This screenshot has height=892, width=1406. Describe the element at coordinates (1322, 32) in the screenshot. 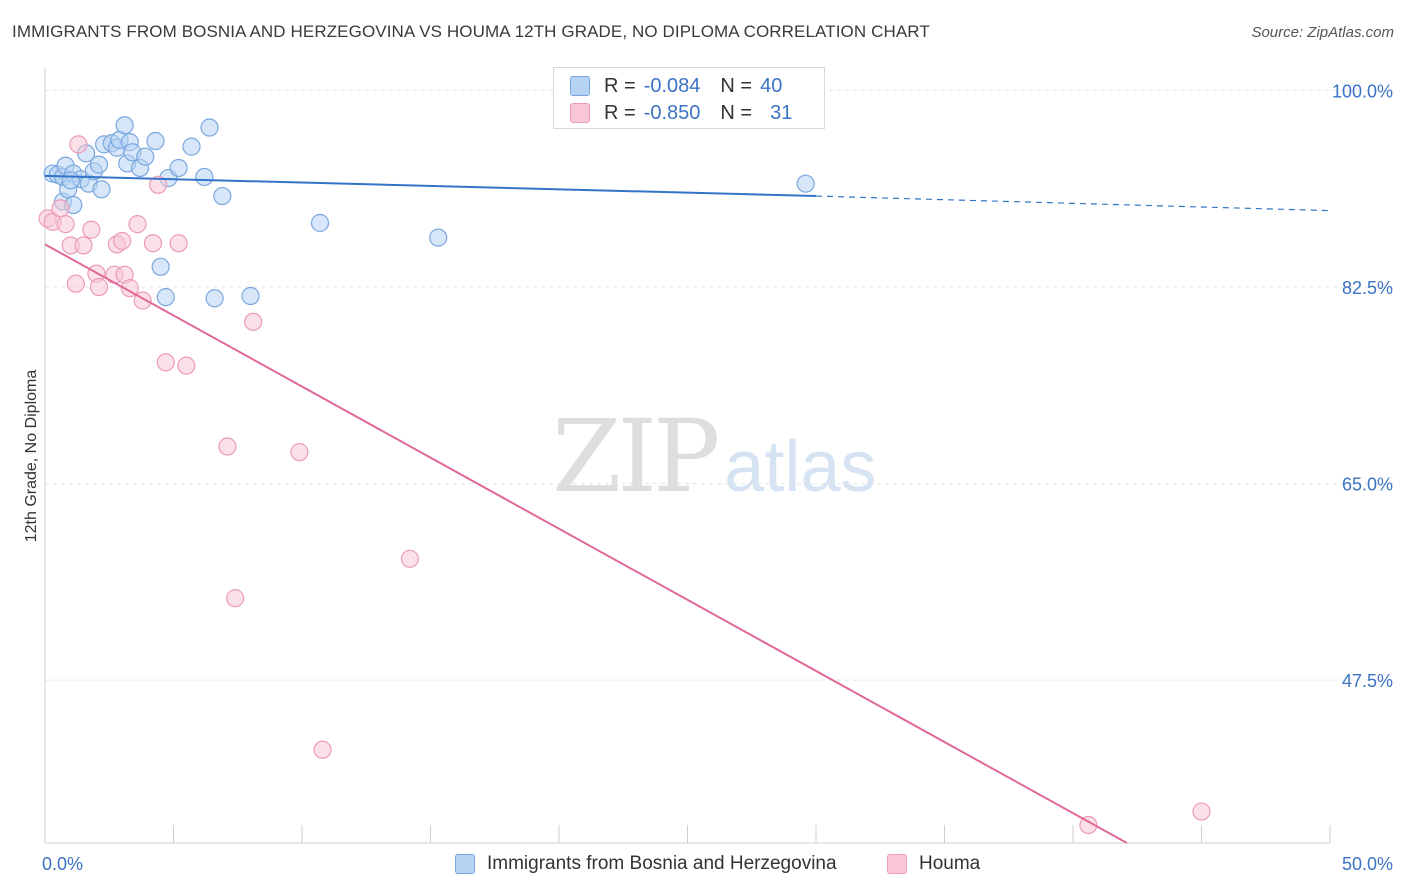

I see `source-label: Source: ZipAtlas.com` at that location.